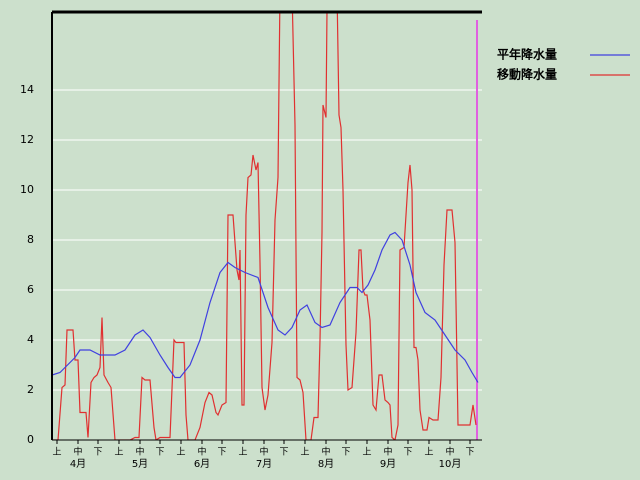  I want to click on y-tick-label: 4, so click(30, 339).